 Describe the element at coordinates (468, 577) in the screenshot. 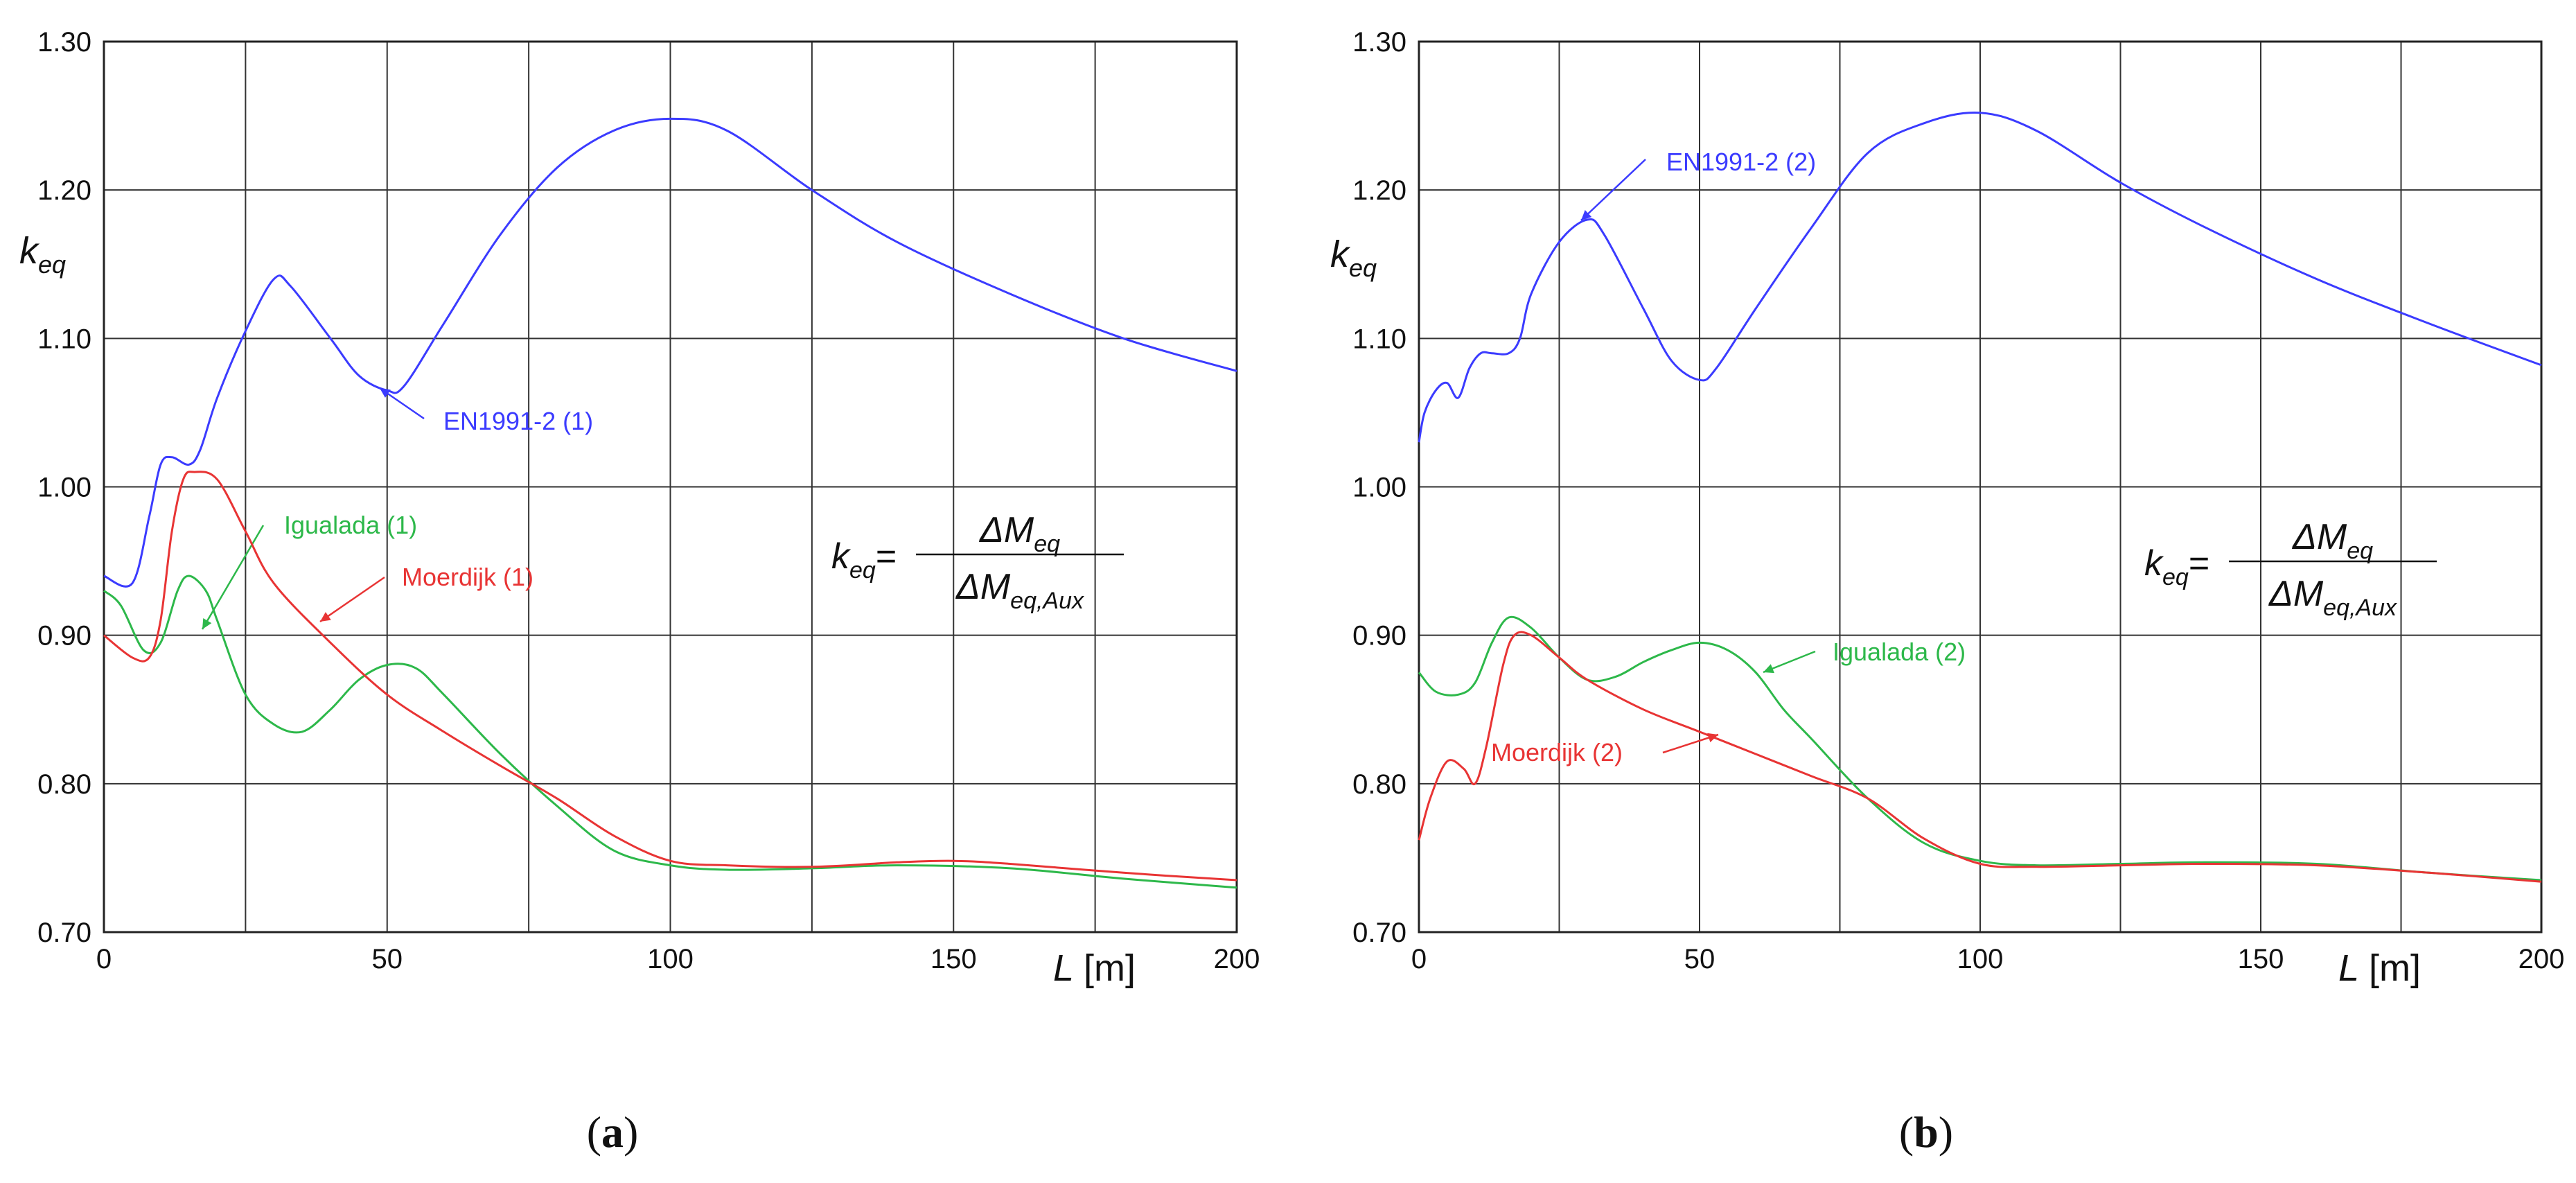

I see `series-label: Moerdijk (1)` at that location.